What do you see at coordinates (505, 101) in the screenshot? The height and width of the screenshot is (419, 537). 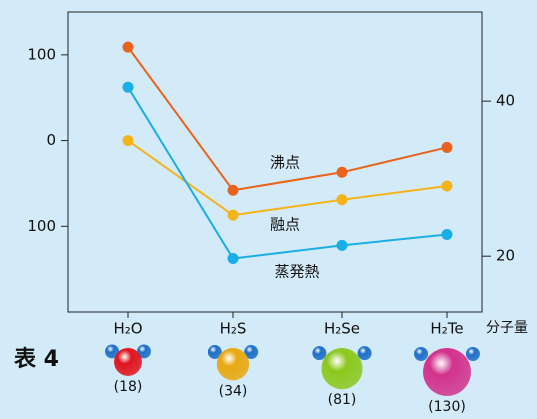 I see `y2-tick-label: 40` at bounding box center [505, 101].